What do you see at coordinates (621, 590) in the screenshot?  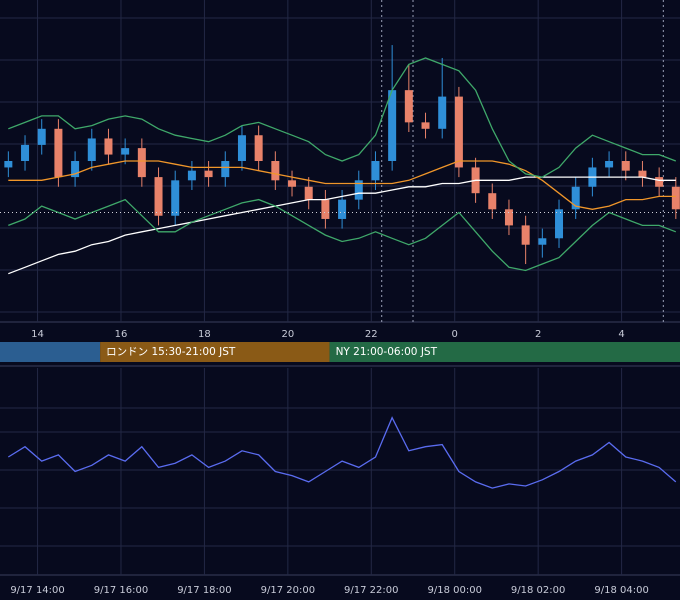 I see `x-tick-label: 9/18 04:00` at bounding box center [621, 590].